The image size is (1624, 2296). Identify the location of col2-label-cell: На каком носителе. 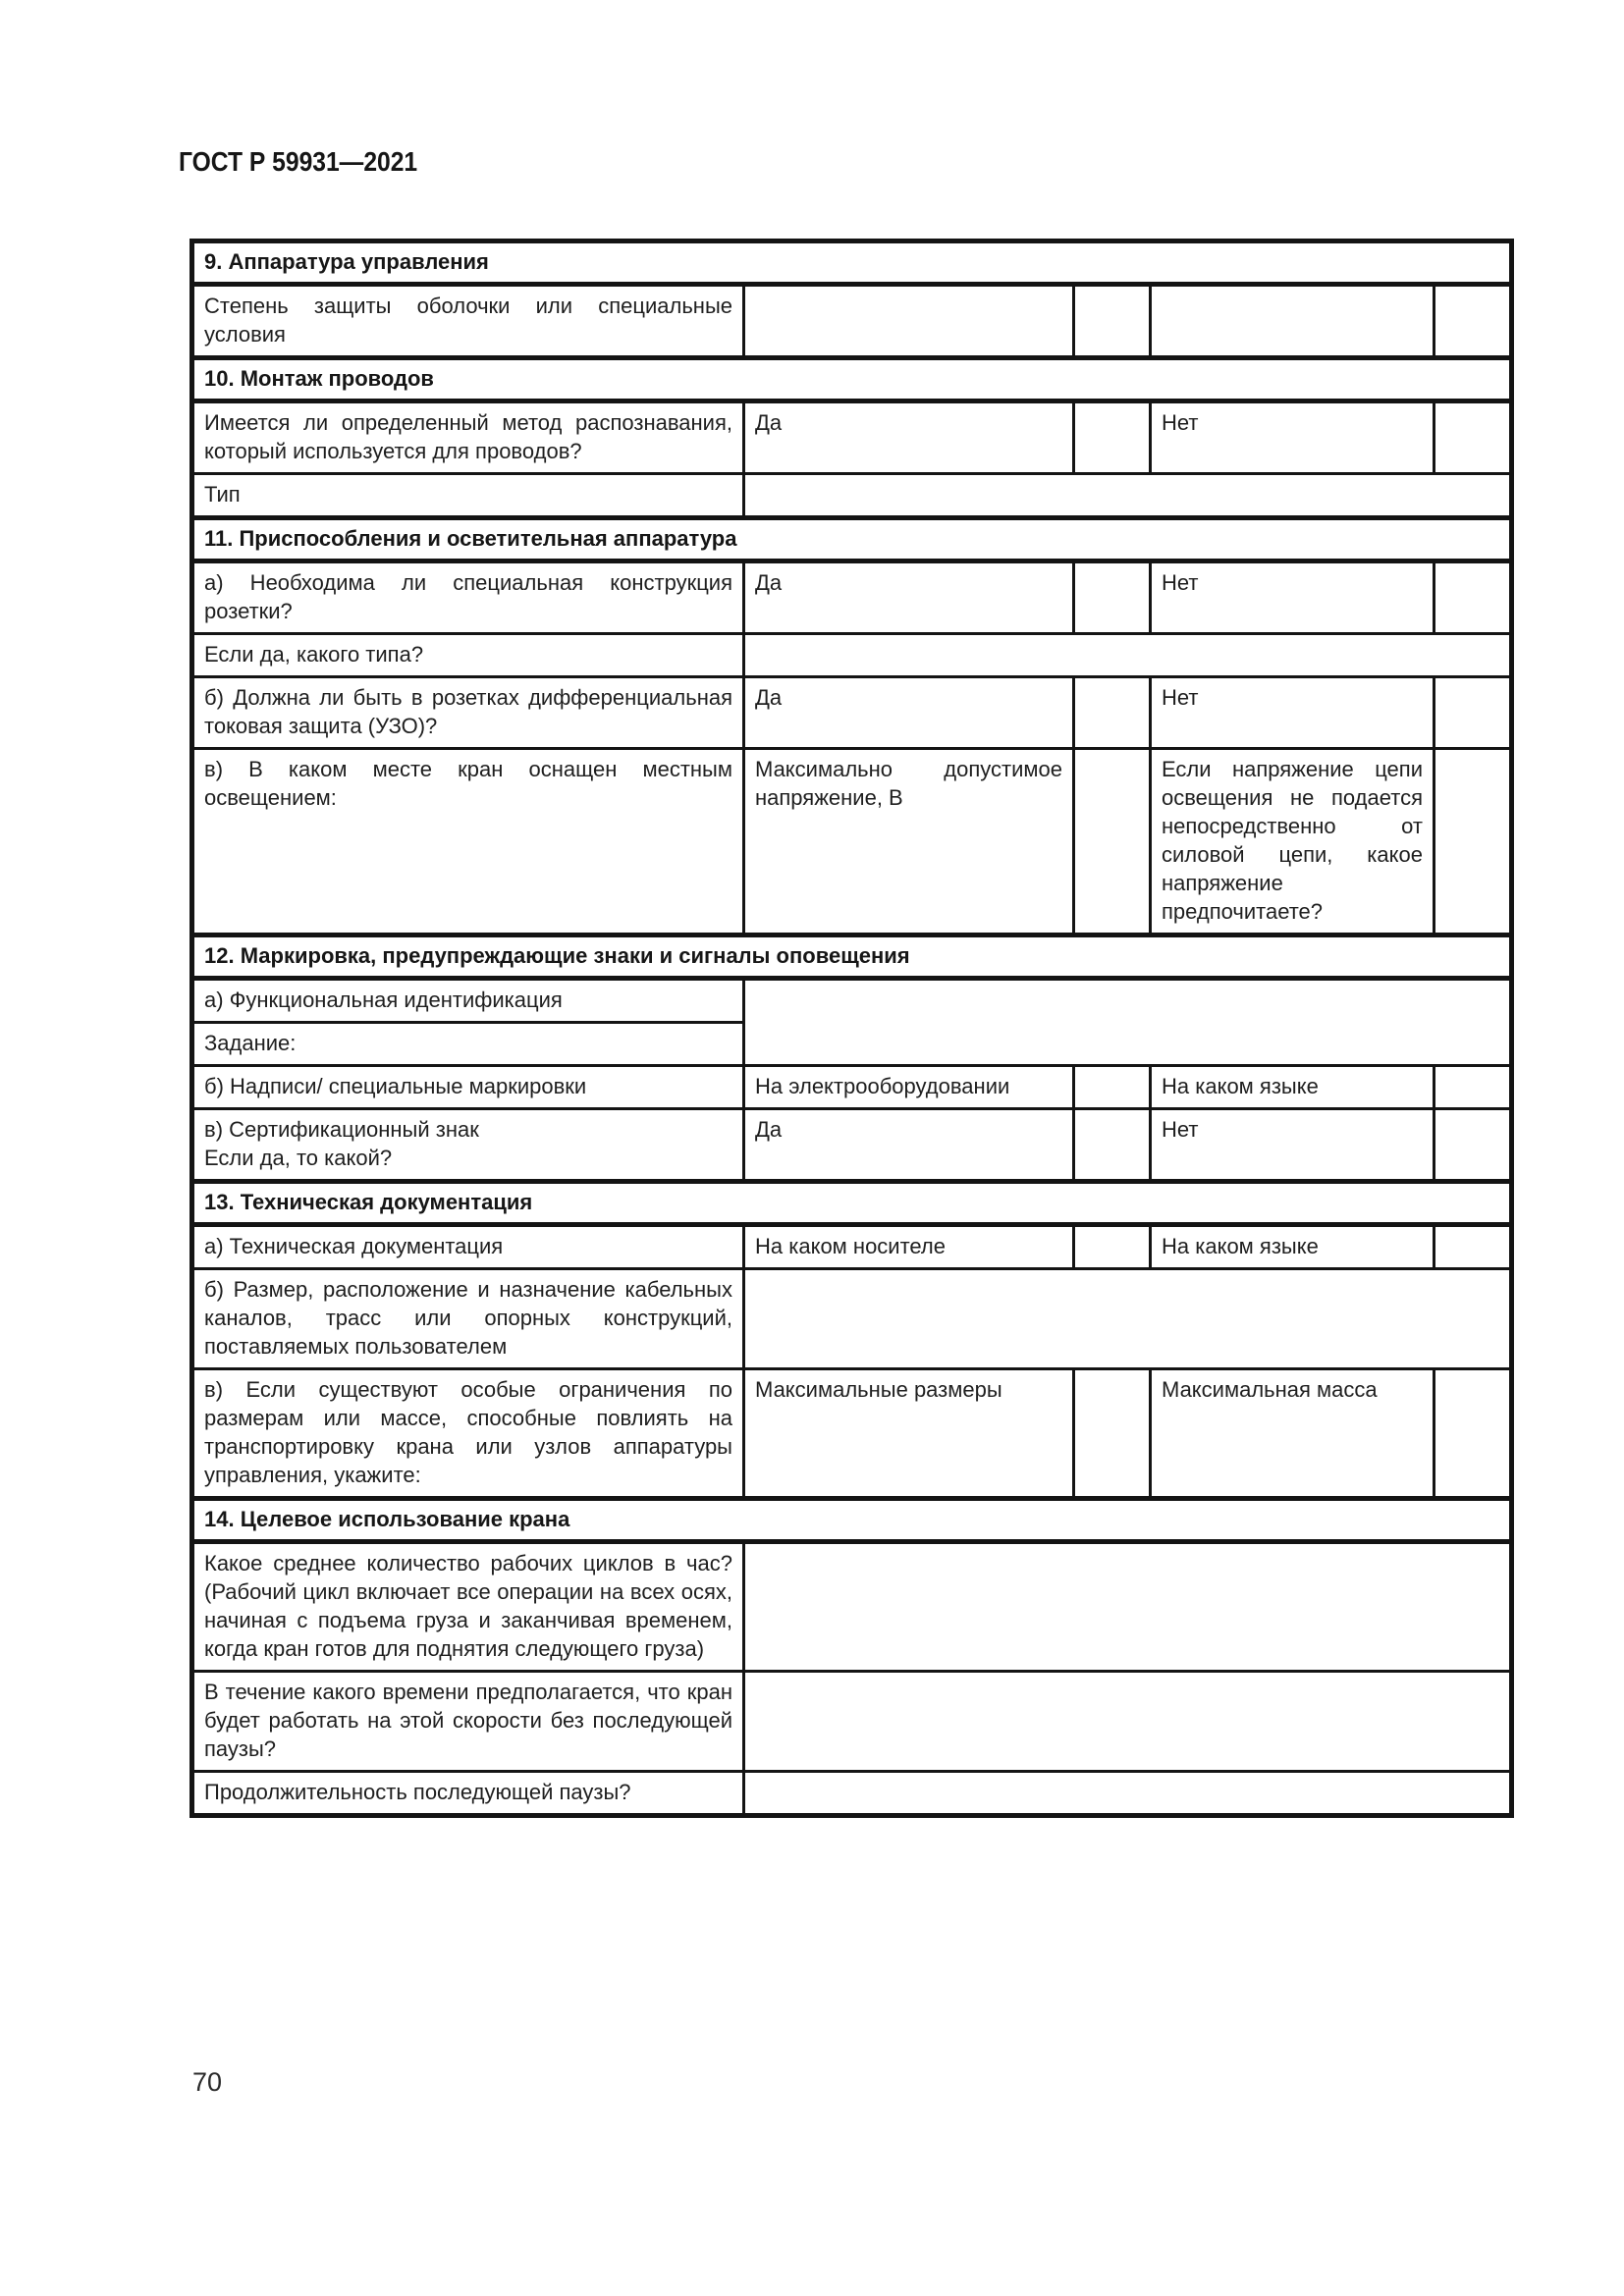
(908, 1246).